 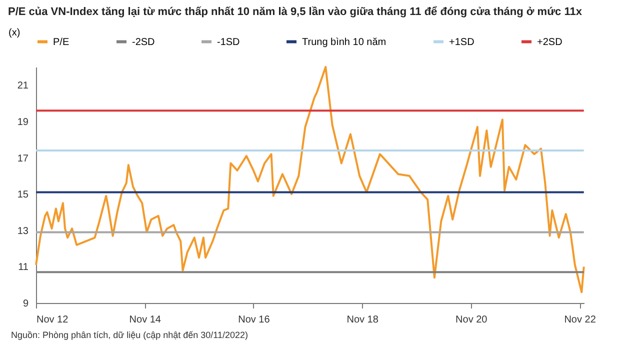 I want to click on legend-label: Trung bình 10 năm, so click(x=344, y=42).